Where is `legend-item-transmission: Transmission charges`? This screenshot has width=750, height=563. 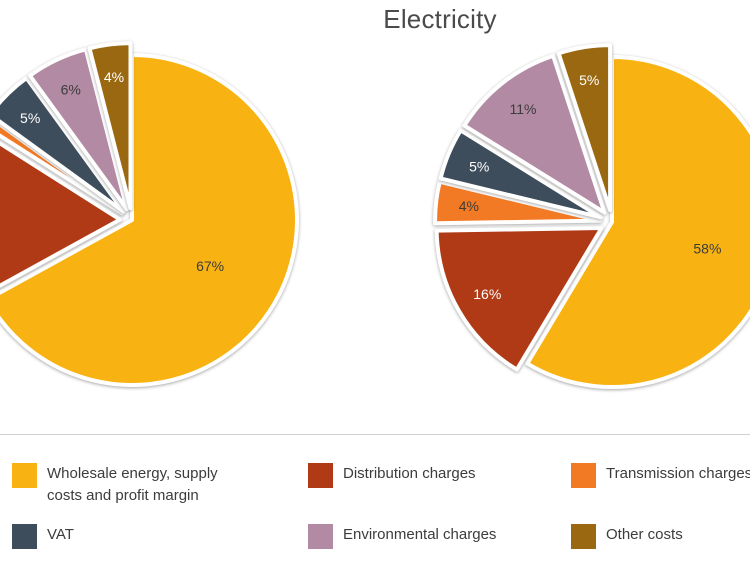 legend-item-transmission: Transmission charges is located at coordinates (660, 475).